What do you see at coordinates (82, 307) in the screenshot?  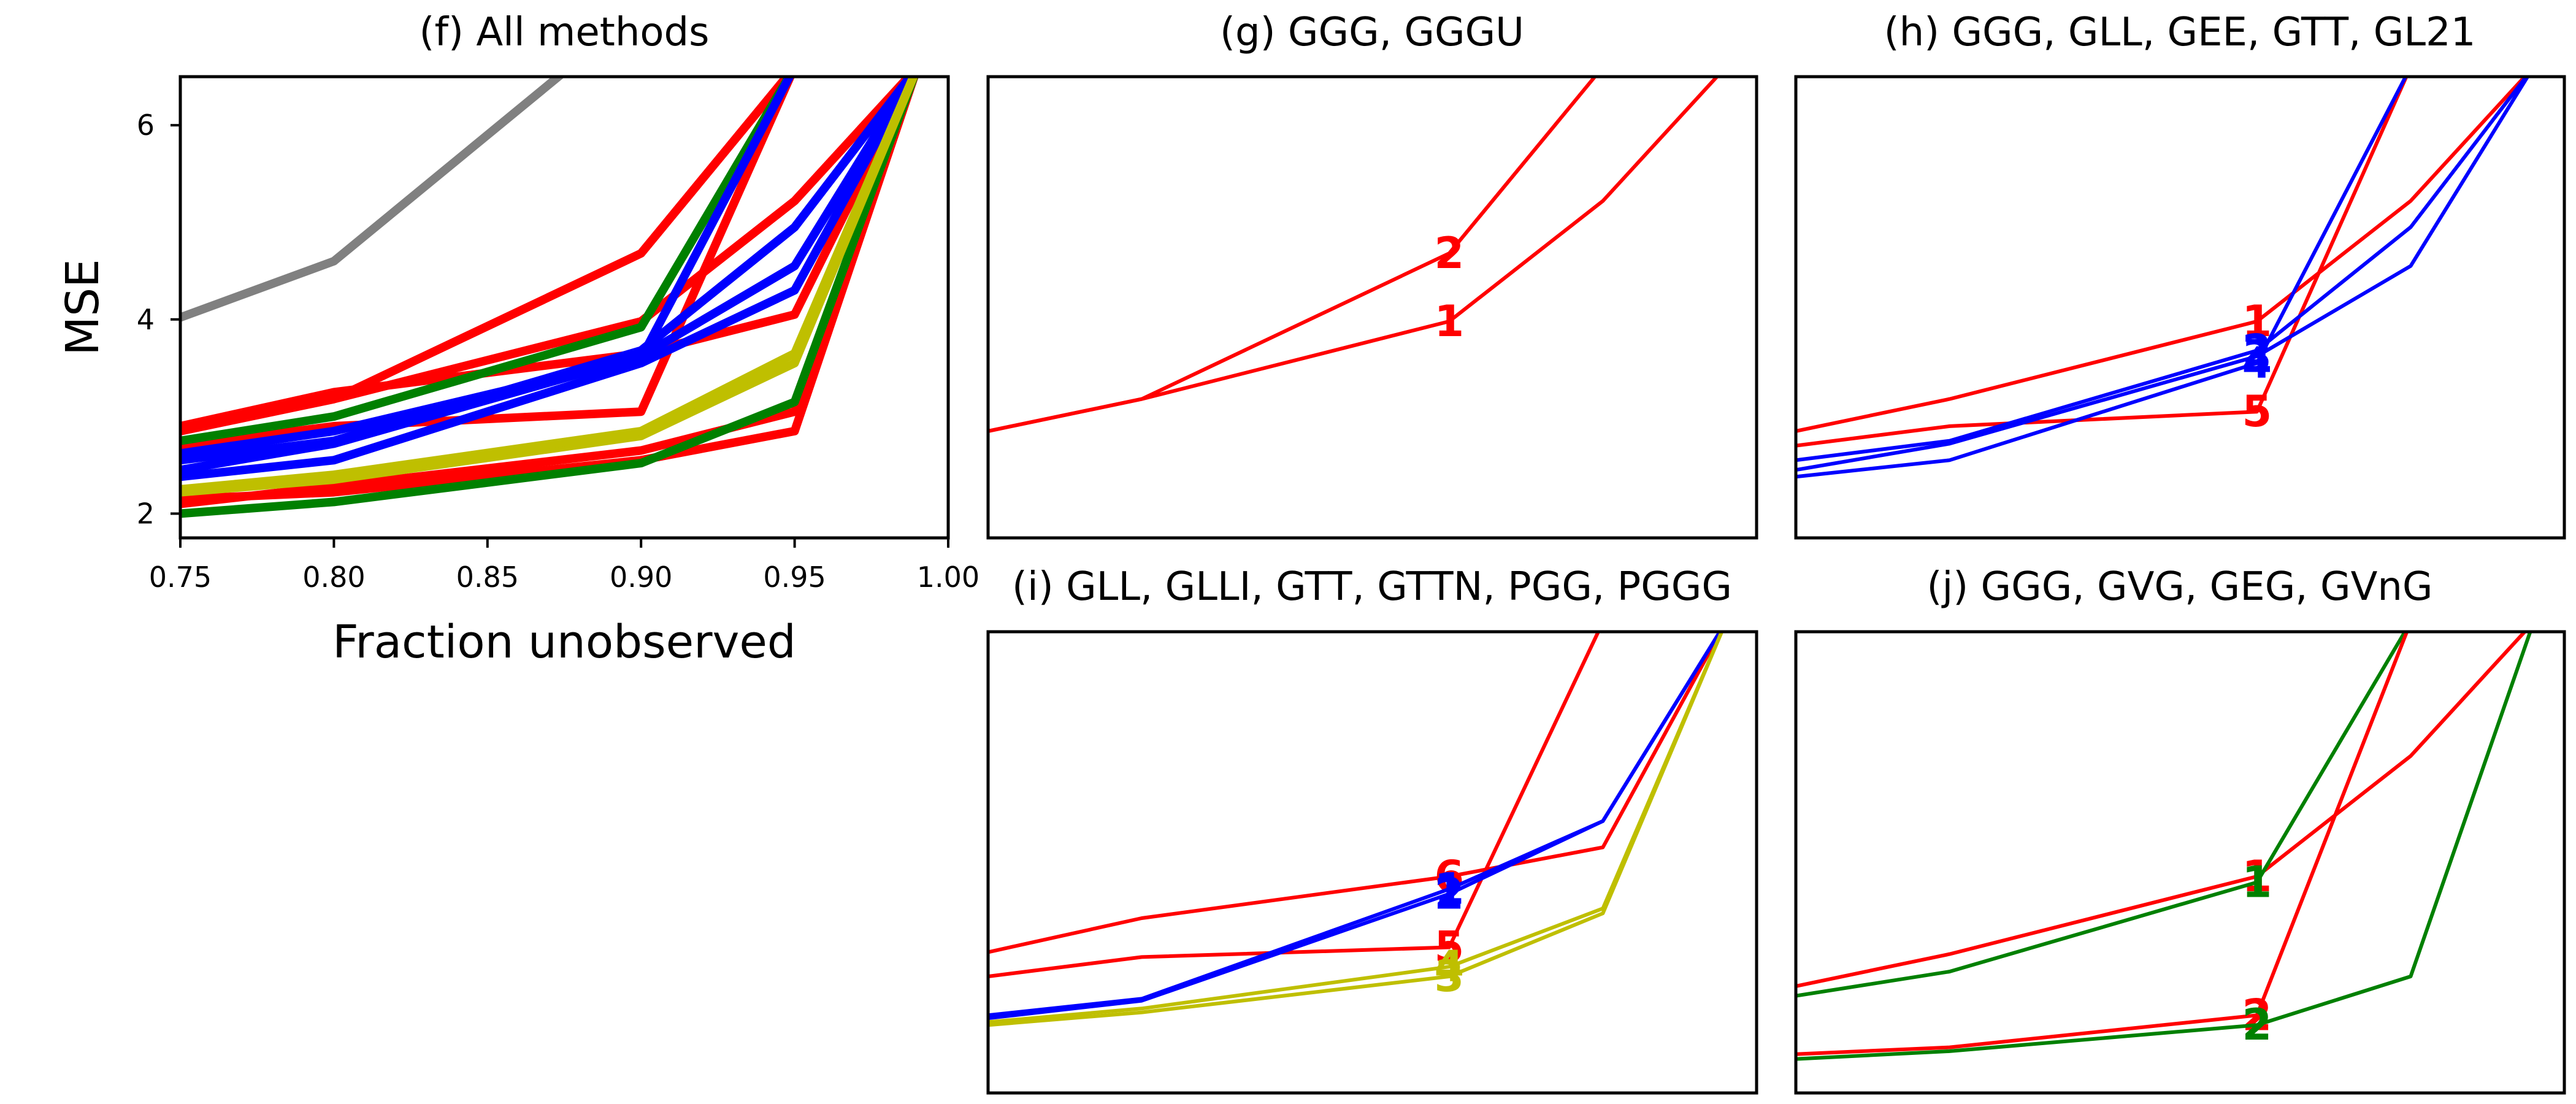 I see `y-axis-label: MSE` at bounding box center [82, 307].